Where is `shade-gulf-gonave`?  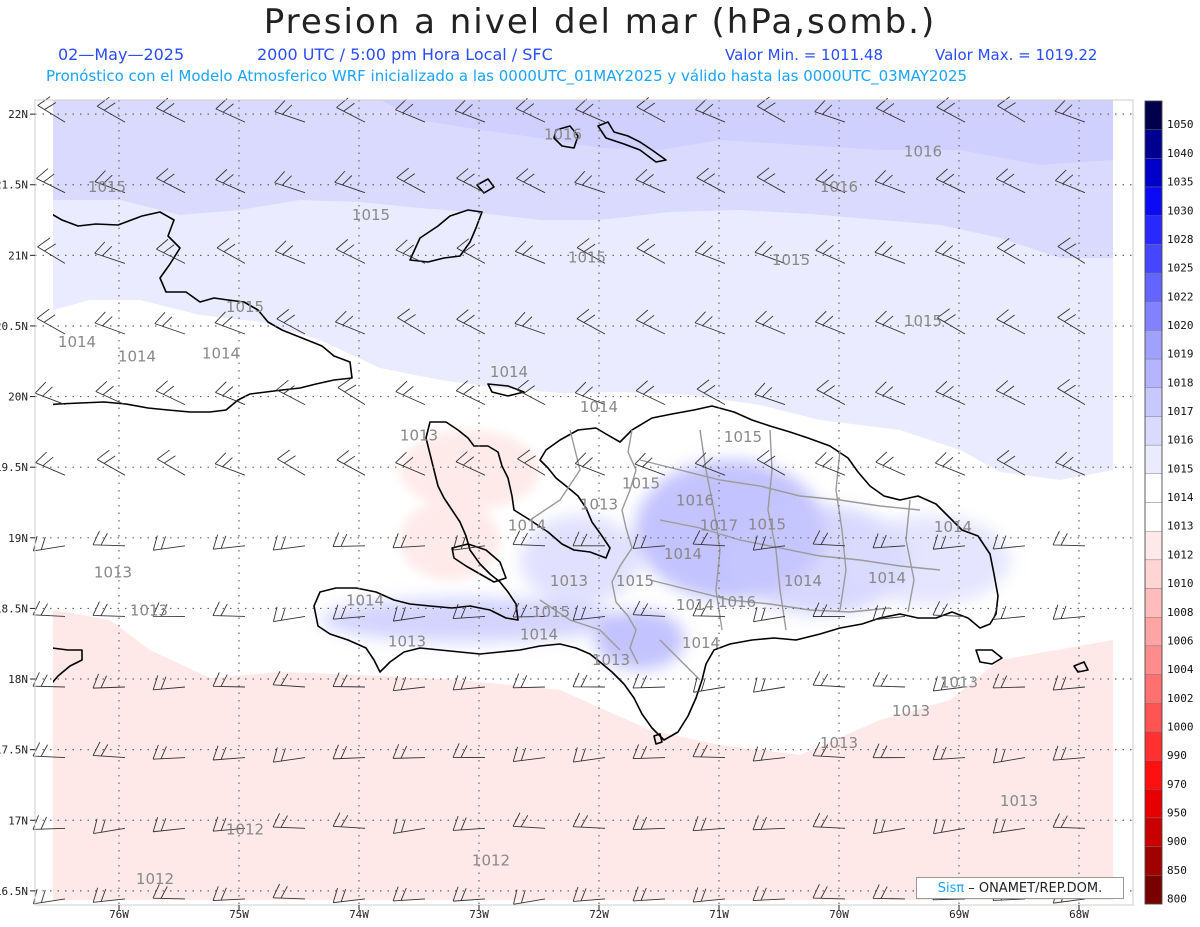
shade-gulf-gonave is located at coordinates (450, 540).